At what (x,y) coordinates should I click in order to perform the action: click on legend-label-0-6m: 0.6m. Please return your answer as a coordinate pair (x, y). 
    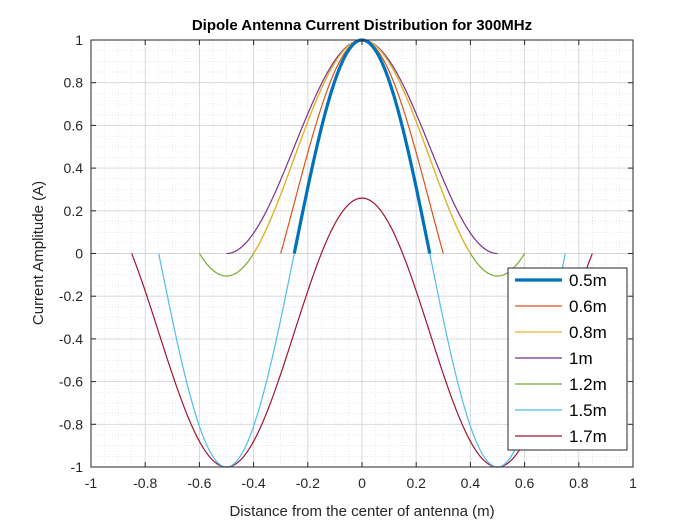
    Looking at the image, I should click on (588, 306).